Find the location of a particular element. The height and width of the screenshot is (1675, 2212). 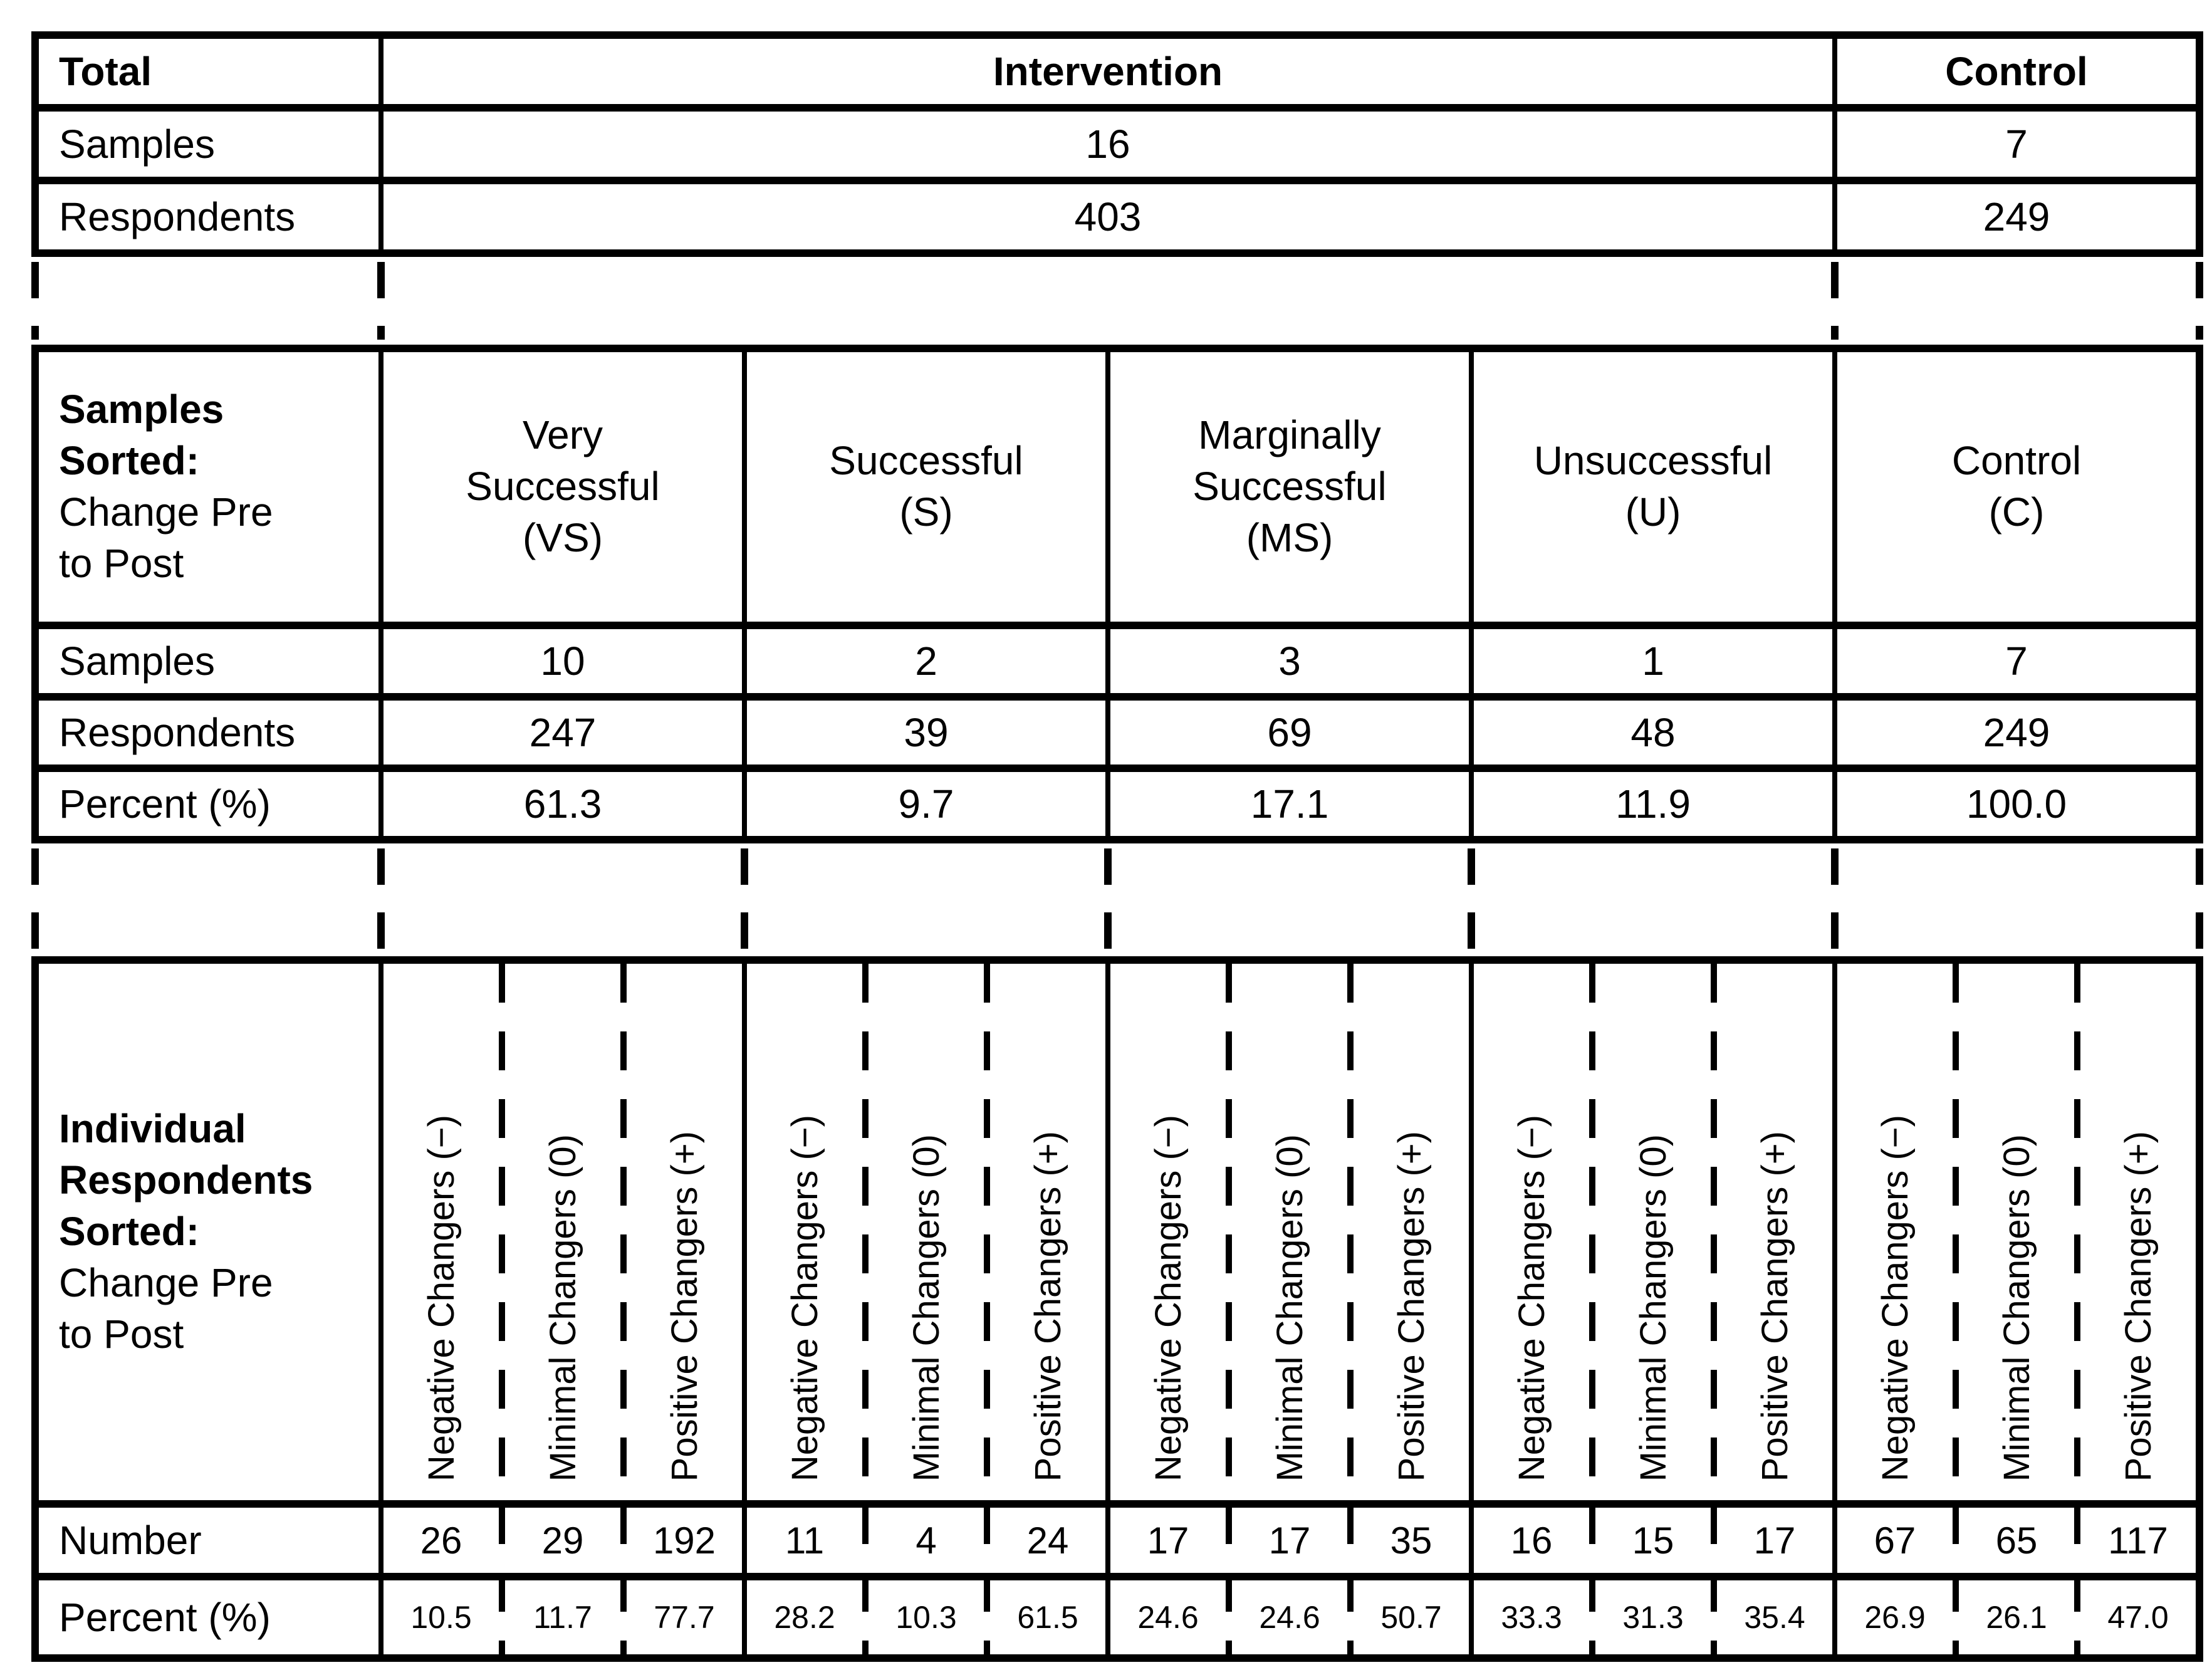

number-cell: 15 is located at coordinates (1653, 1540).